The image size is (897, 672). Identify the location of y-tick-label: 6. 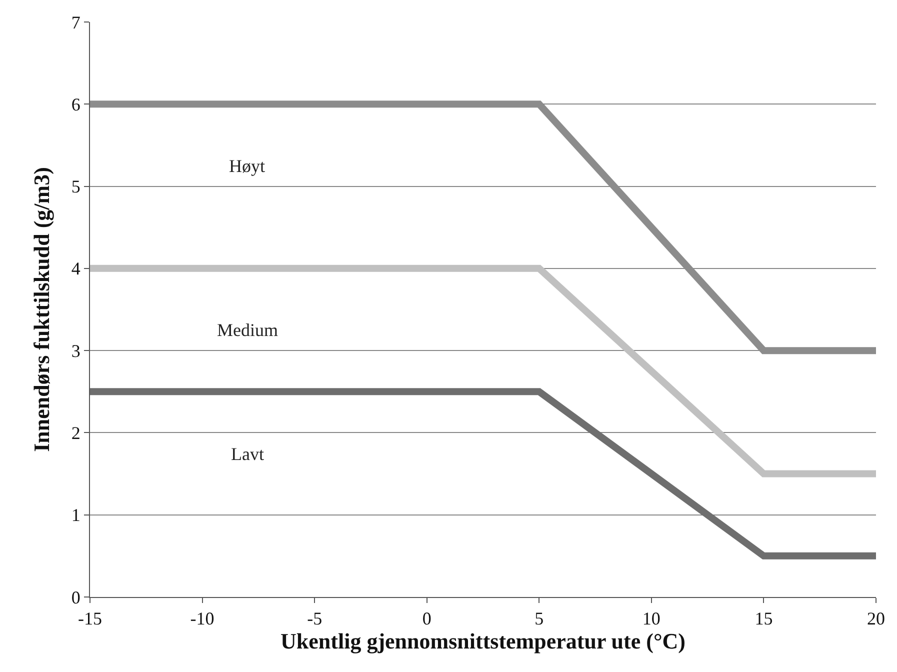
(75, 104).